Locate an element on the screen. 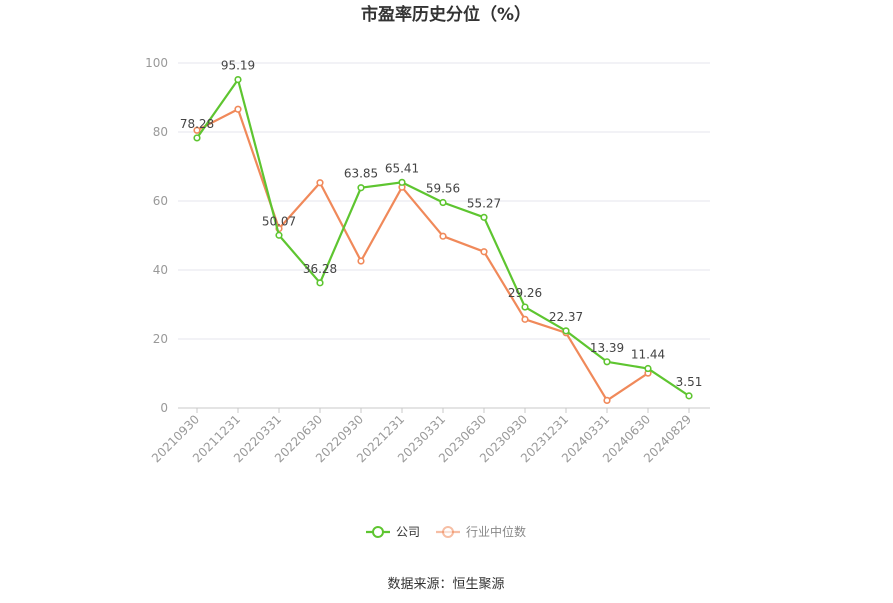  data-label: 55.27 is located at coordinates (484, 203).